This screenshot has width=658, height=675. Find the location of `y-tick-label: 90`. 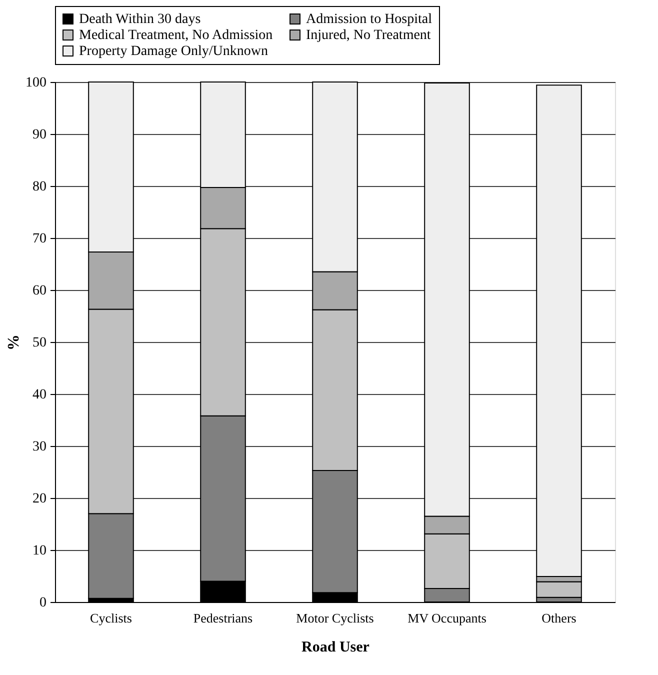

y-tick-label: 90 is located at coordinates (39, 135).